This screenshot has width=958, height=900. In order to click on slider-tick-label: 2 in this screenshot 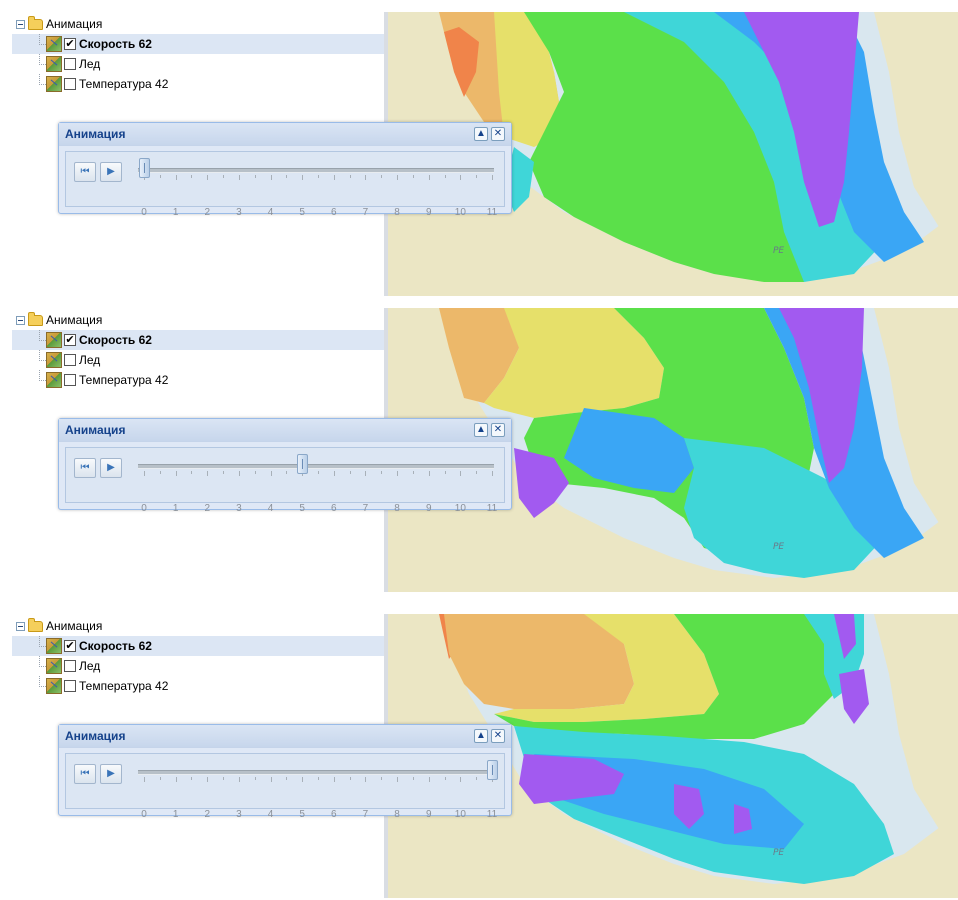, I will do `click(207, 814)`.